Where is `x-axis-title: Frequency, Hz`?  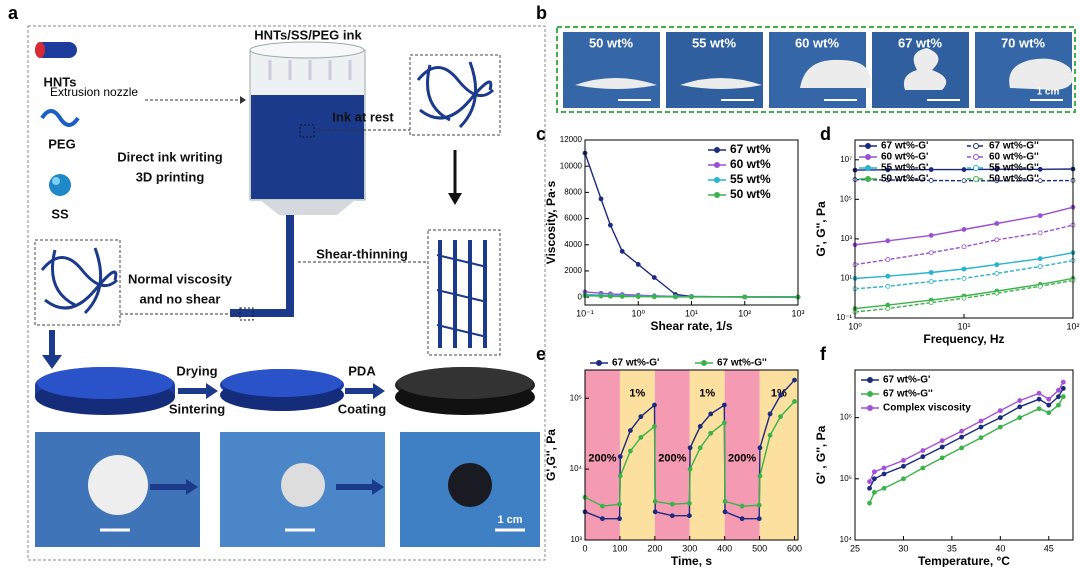
x-axis-title: Frequency, Hz is located at coordinates (963, 339).